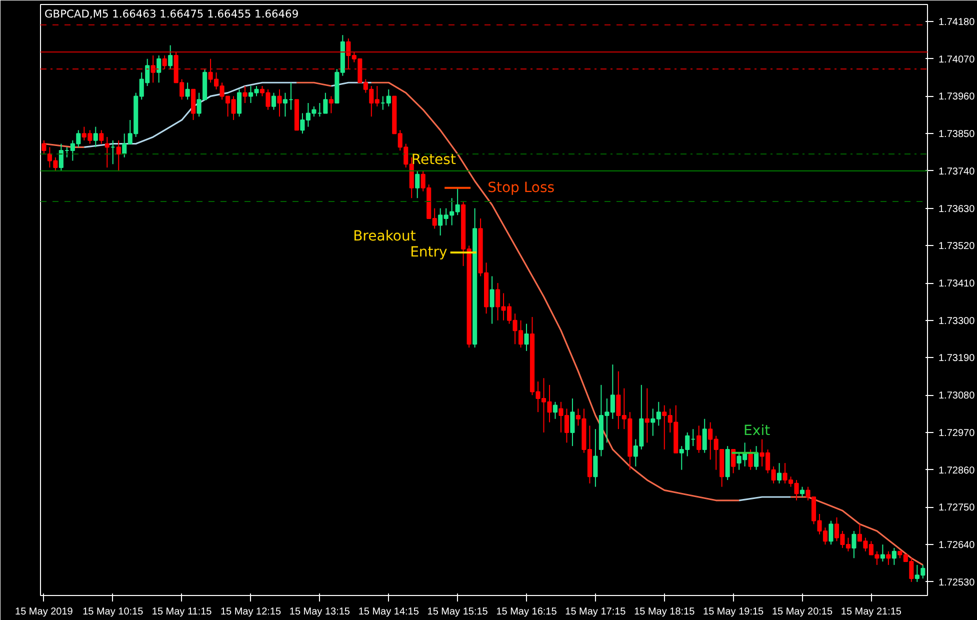 This screenshot has width=977, height=620. I want to click on y-tick-label: 1.72970, so click(957, 433).